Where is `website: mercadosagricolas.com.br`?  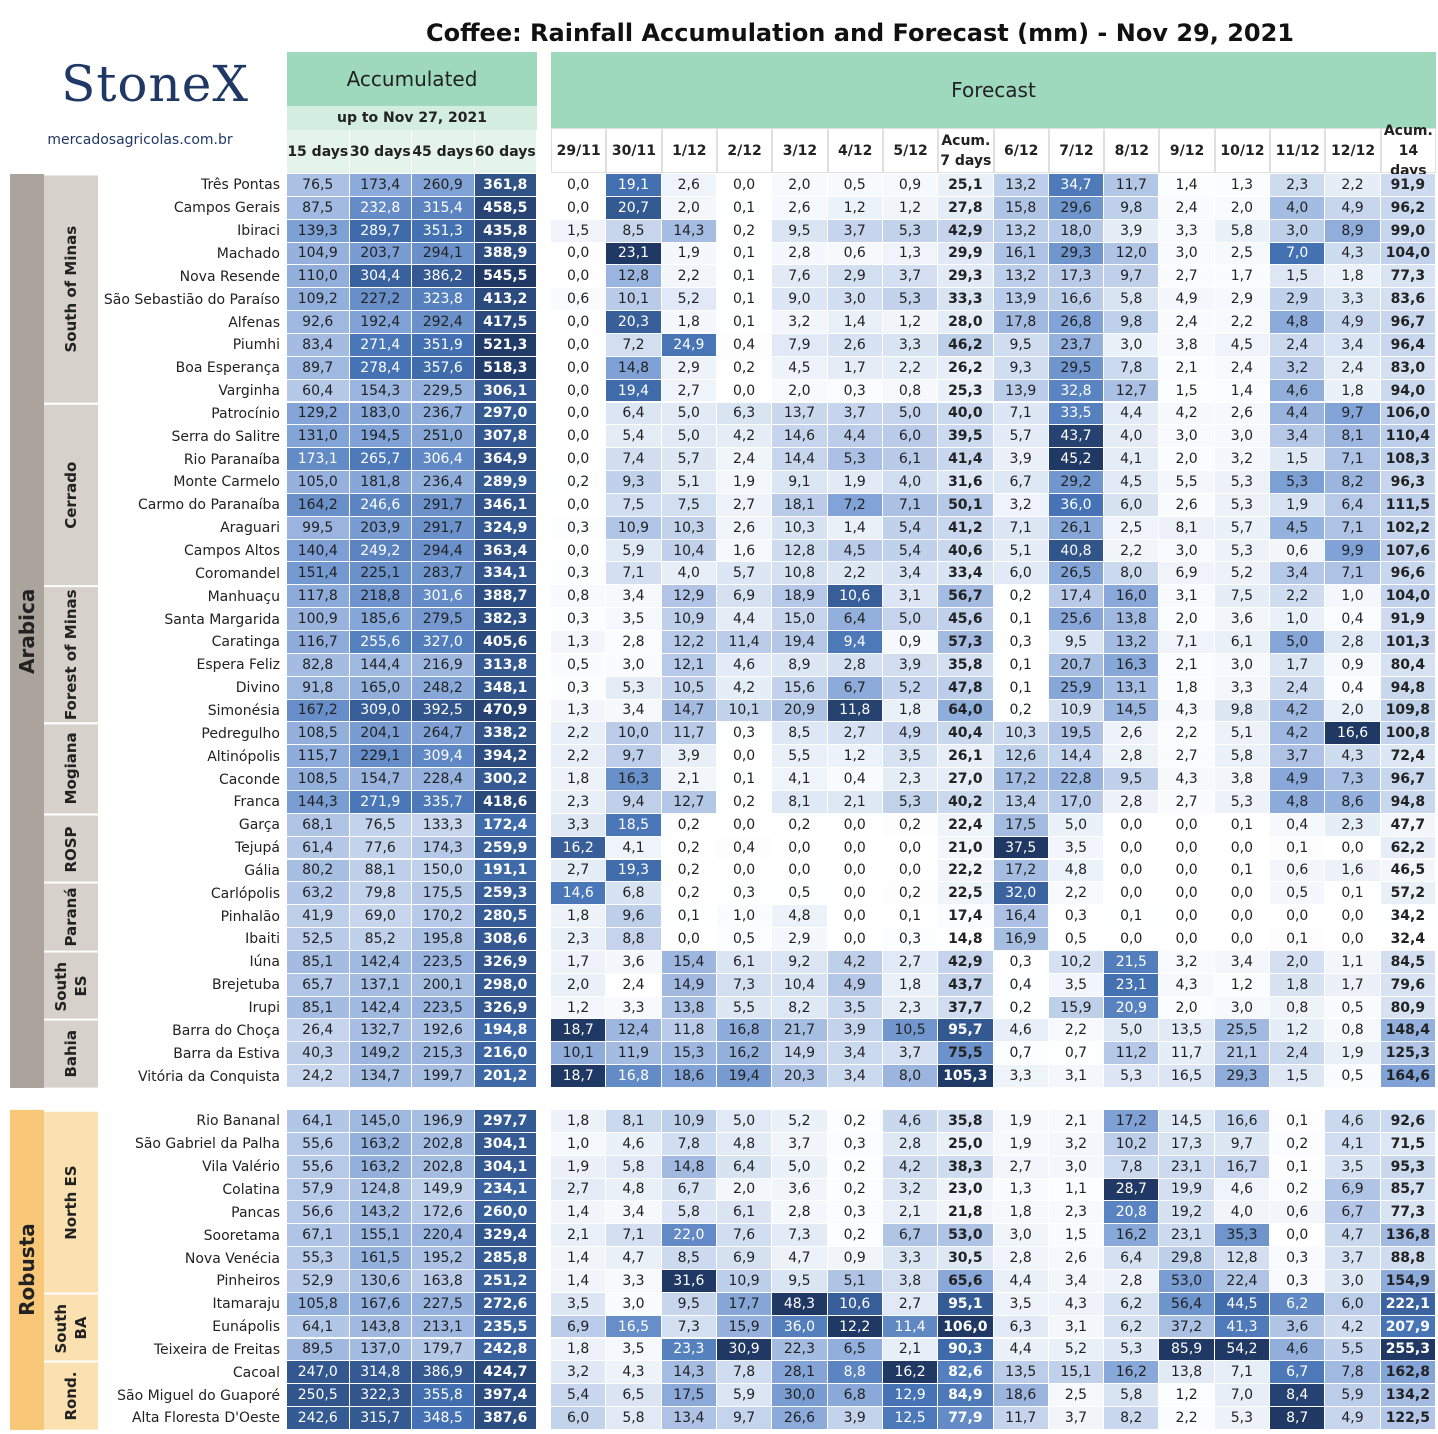
website: mercadosagricolas.com.br is located at coordinates (140, 140).